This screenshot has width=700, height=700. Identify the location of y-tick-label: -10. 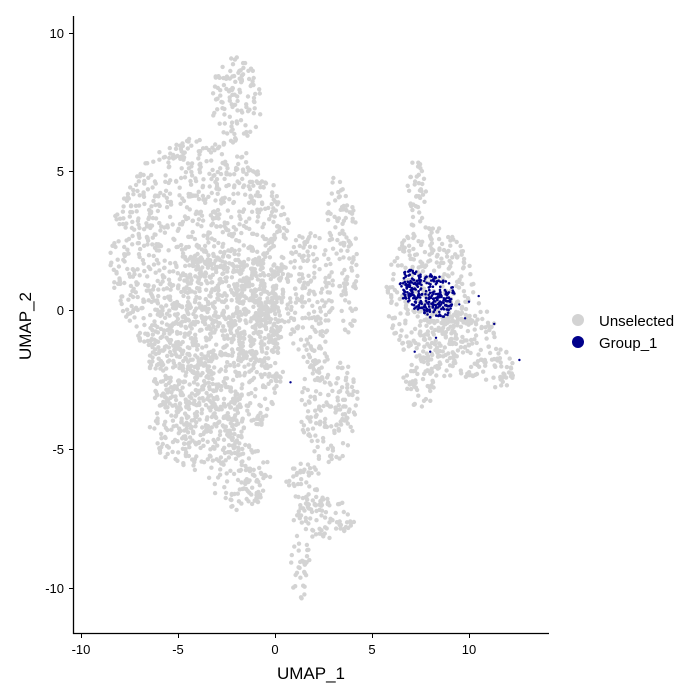
(54, 588).